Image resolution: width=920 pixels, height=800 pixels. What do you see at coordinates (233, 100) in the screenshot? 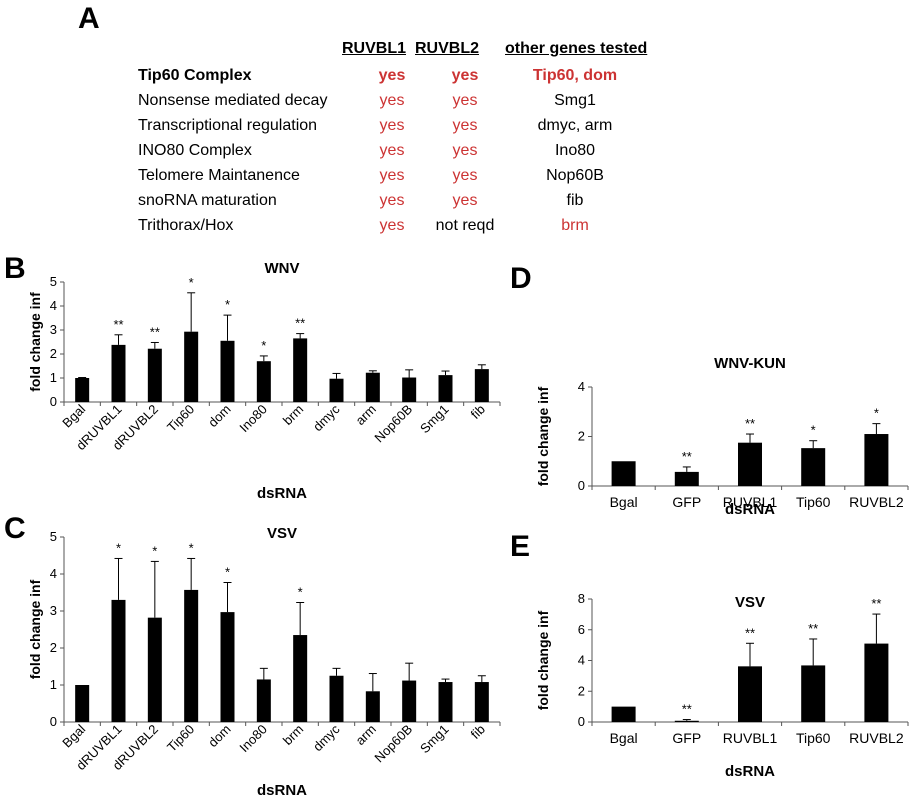
I see `table-cell-pathway: Nonsense mediated decay` at bounding box center [233, 100].